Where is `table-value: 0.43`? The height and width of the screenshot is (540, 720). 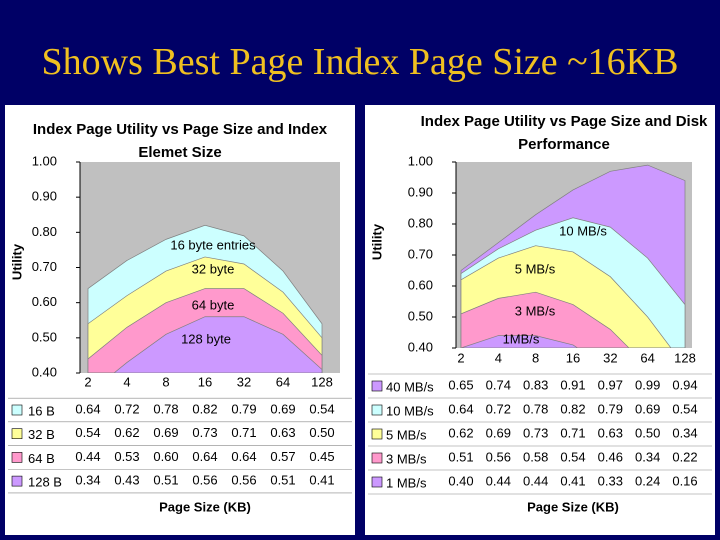 table-value: 0.43 is located at coordinates (126, 480).